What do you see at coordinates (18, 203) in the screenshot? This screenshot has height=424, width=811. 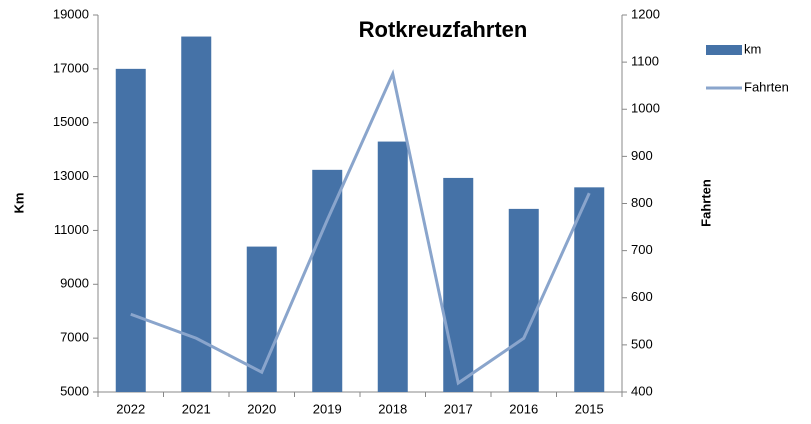 I see `y-axis-label: Km` at bounding box center [18, 203].